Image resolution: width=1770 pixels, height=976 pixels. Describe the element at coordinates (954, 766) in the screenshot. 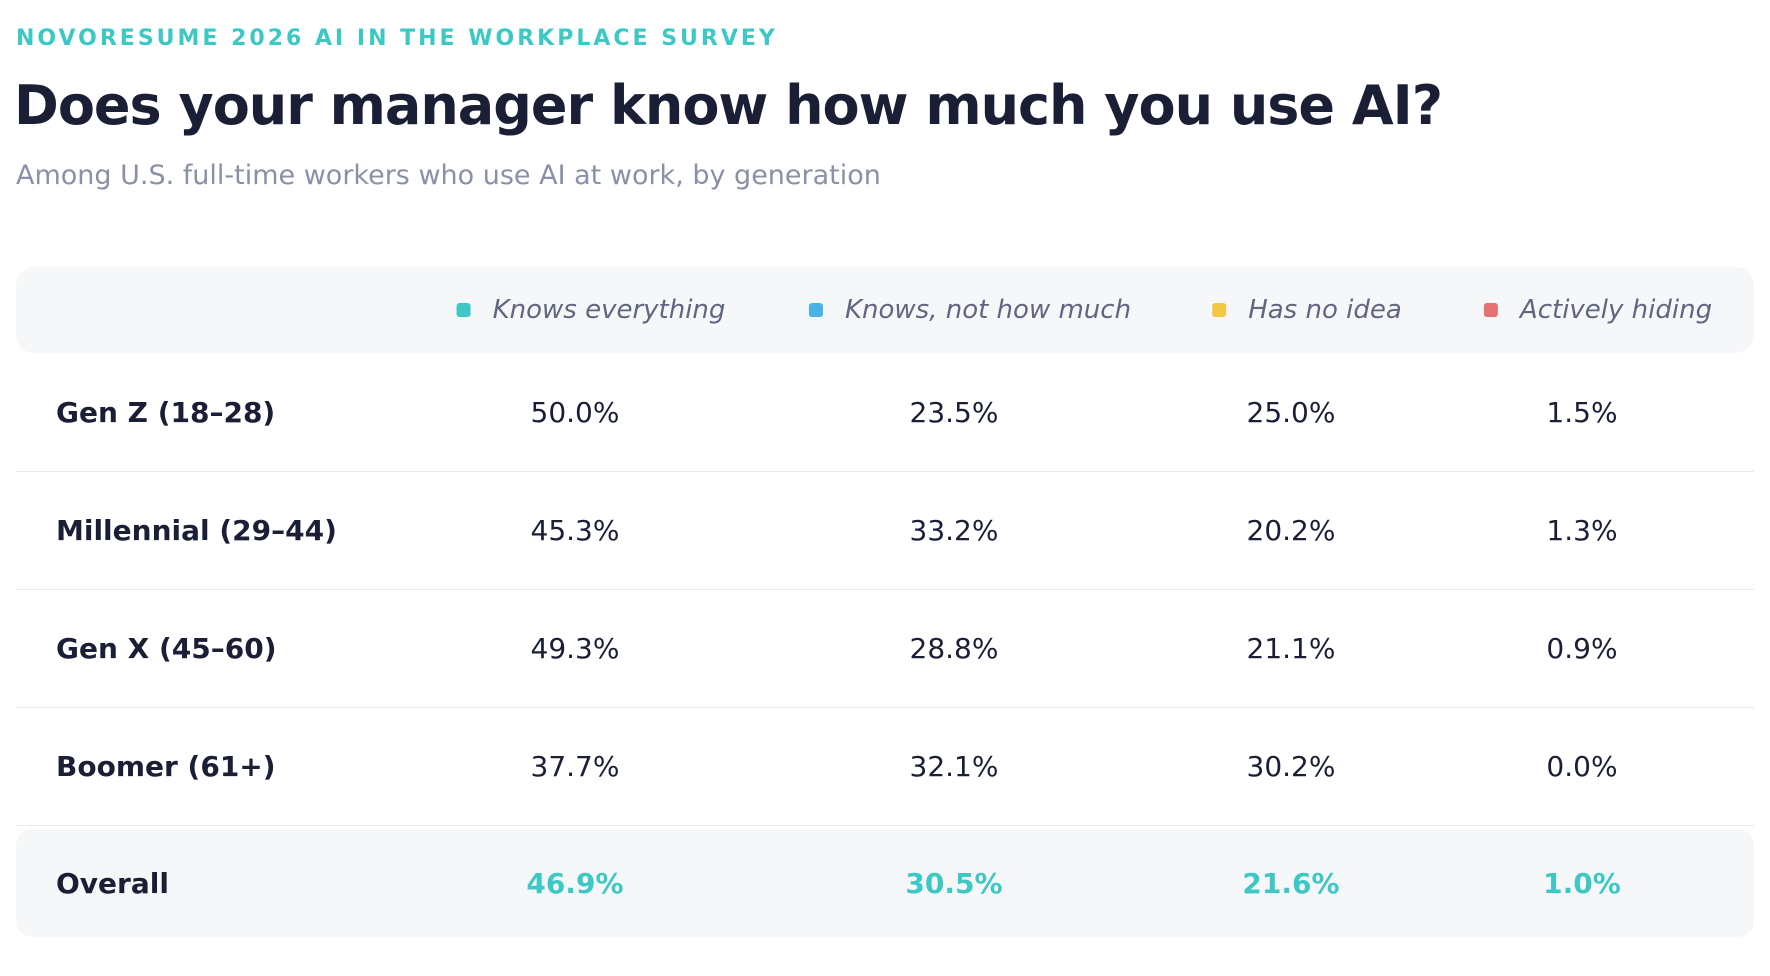

I see `cell-value: 32.1%` at that location.